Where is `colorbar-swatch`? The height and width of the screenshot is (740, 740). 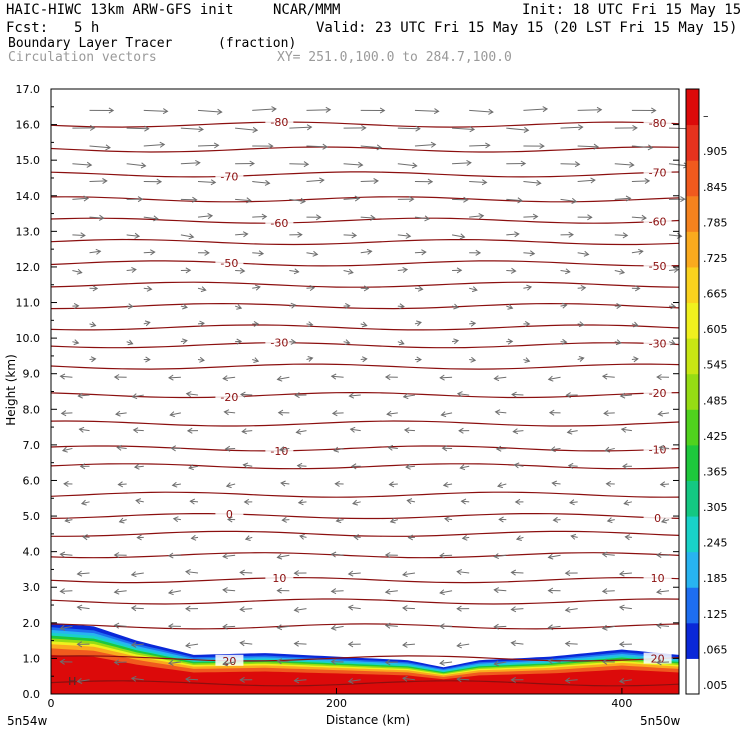
colorbar-swatch is located at coordinates (692, 320).